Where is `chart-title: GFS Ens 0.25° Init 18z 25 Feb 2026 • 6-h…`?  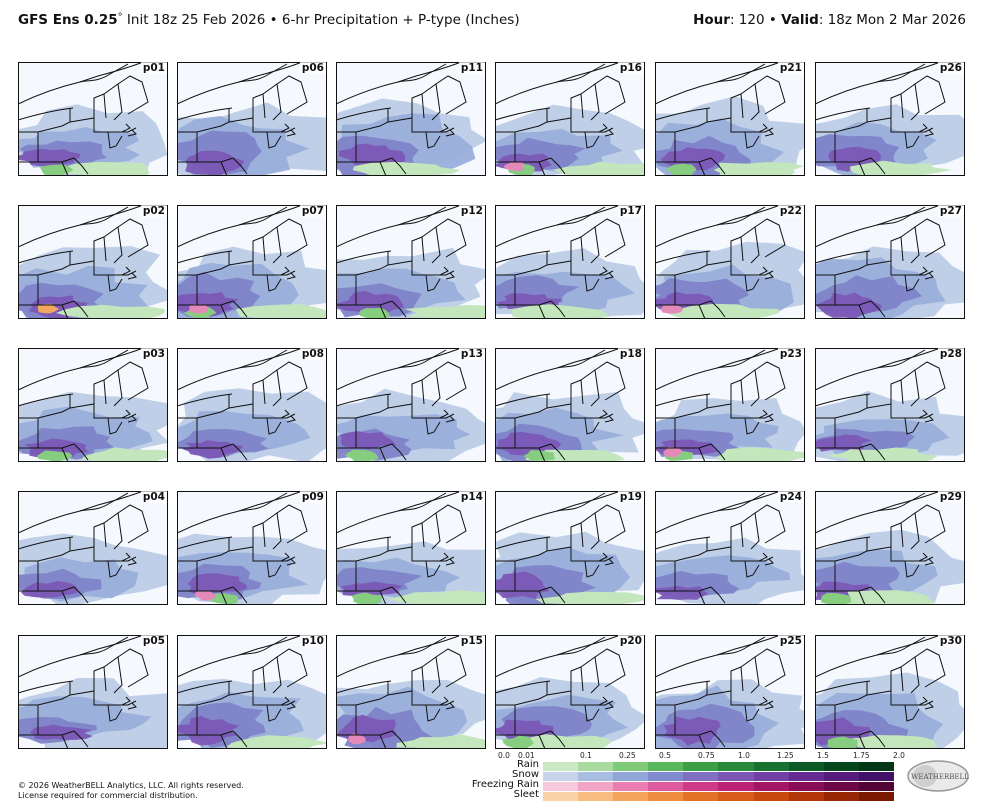
chart-title: GFS Ens 0.25° Init 18z 25 Feb 2026 • 6-h… is located at coordinates (269, 20).